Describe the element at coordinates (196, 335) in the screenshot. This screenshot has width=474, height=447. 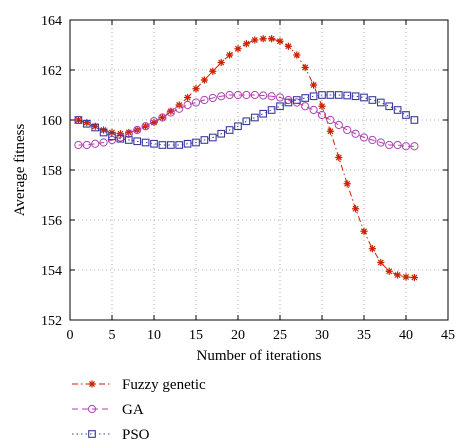
I see `x-tick-label: 15` at that location.